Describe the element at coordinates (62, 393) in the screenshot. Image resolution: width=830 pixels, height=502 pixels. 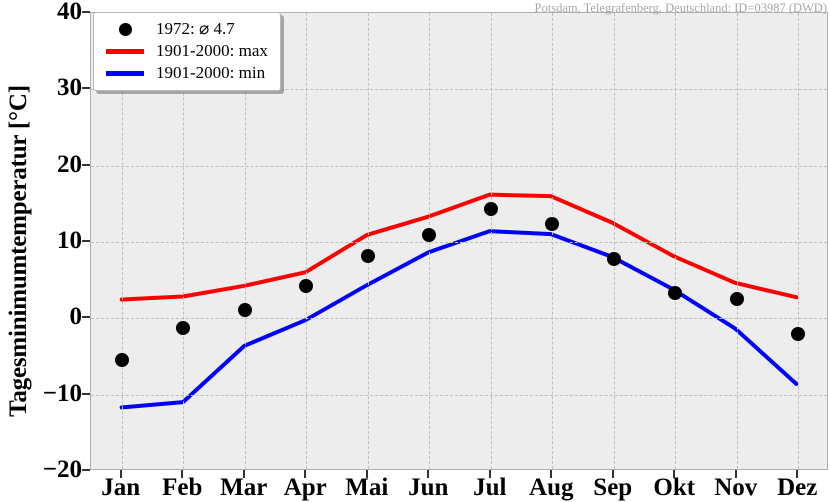
I see `y-axis-tick-label: −10` at that location.